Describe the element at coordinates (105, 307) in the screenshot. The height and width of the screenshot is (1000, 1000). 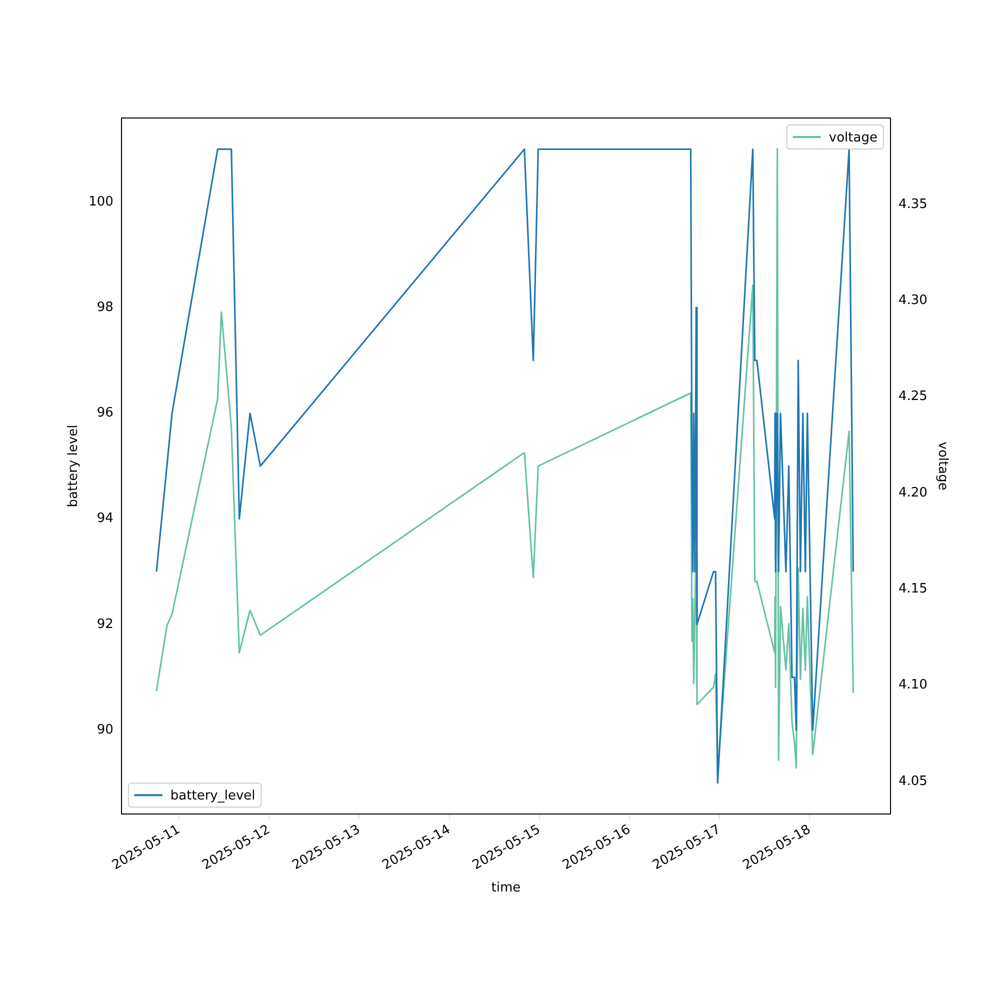
I see `y-tick-label: 98` at that location.